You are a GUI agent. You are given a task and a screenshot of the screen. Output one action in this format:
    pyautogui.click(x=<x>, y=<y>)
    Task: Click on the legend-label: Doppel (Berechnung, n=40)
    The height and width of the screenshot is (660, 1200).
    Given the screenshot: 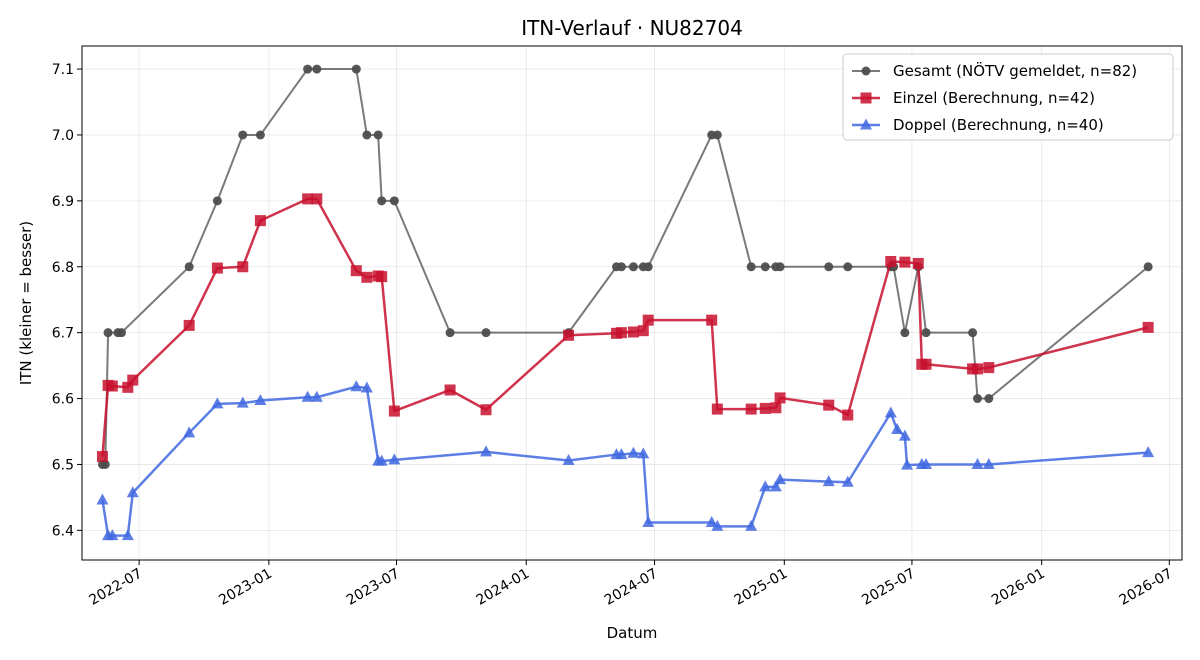 What is the action you would take?
    pyautogui.click(x=998, y=125)
    